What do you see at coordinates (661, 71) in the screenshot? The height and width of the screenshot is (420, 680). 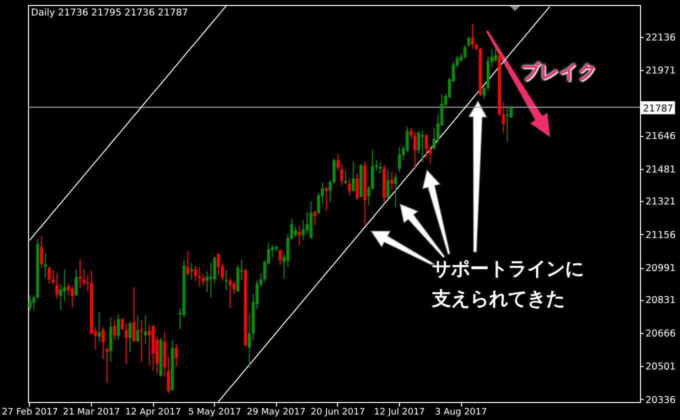 I see `y-tick-label: 21971` at bounding box center [661, 71].